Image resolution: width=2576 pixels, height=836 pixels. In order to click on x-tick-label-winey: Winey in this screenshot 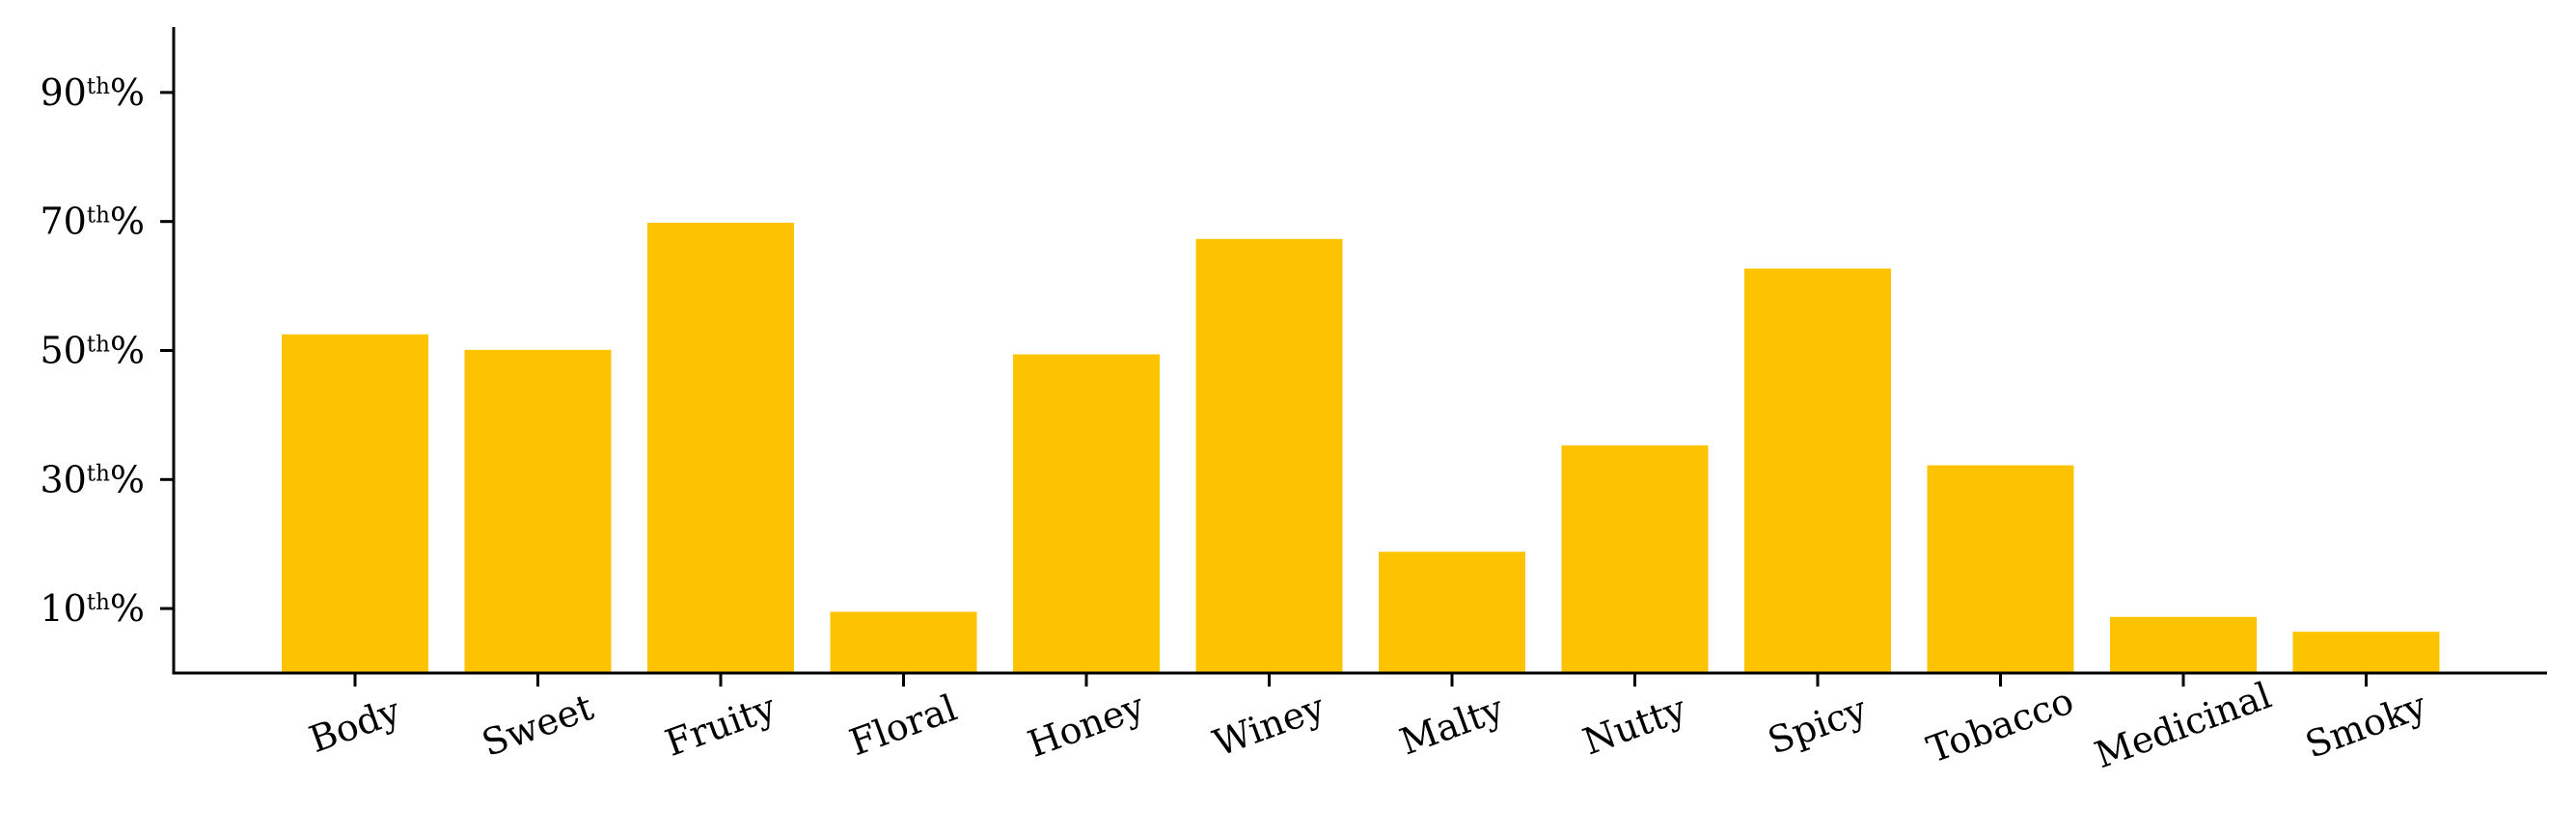, I will do `click(1269, 725)`.